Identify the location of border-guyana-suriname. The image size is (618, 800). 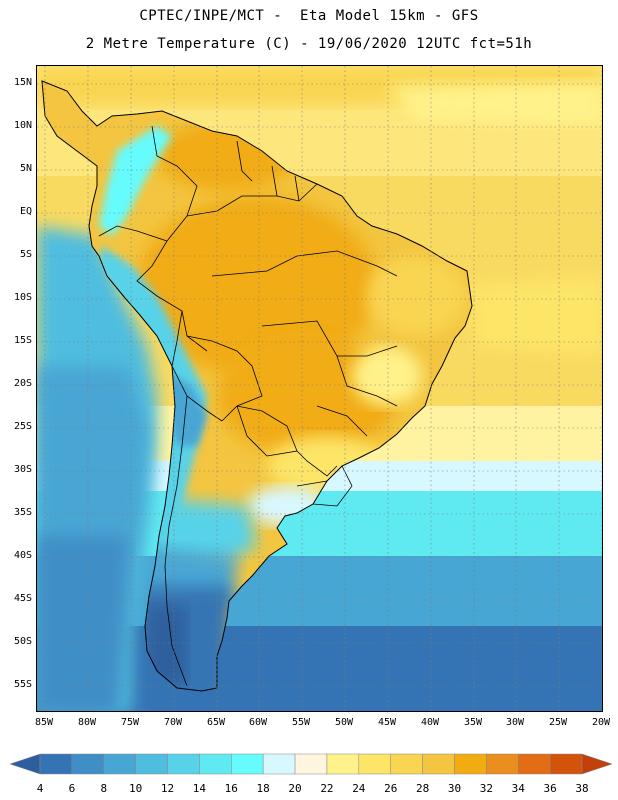
(274, 181).